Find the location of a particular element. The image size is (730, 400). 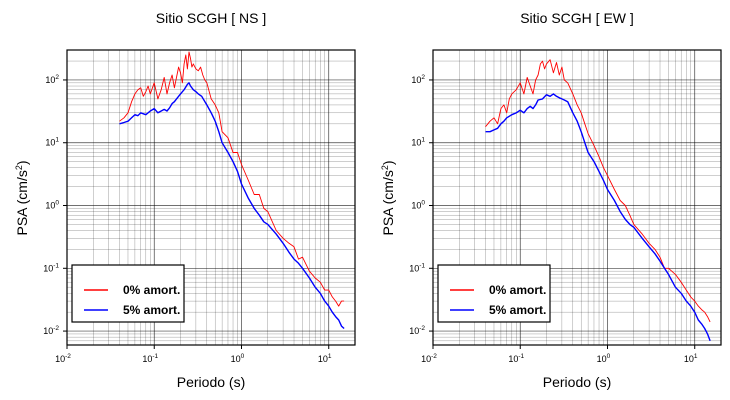

chart-title: Sitio SCGH [ EW ] is located at coordinates (577, 18).